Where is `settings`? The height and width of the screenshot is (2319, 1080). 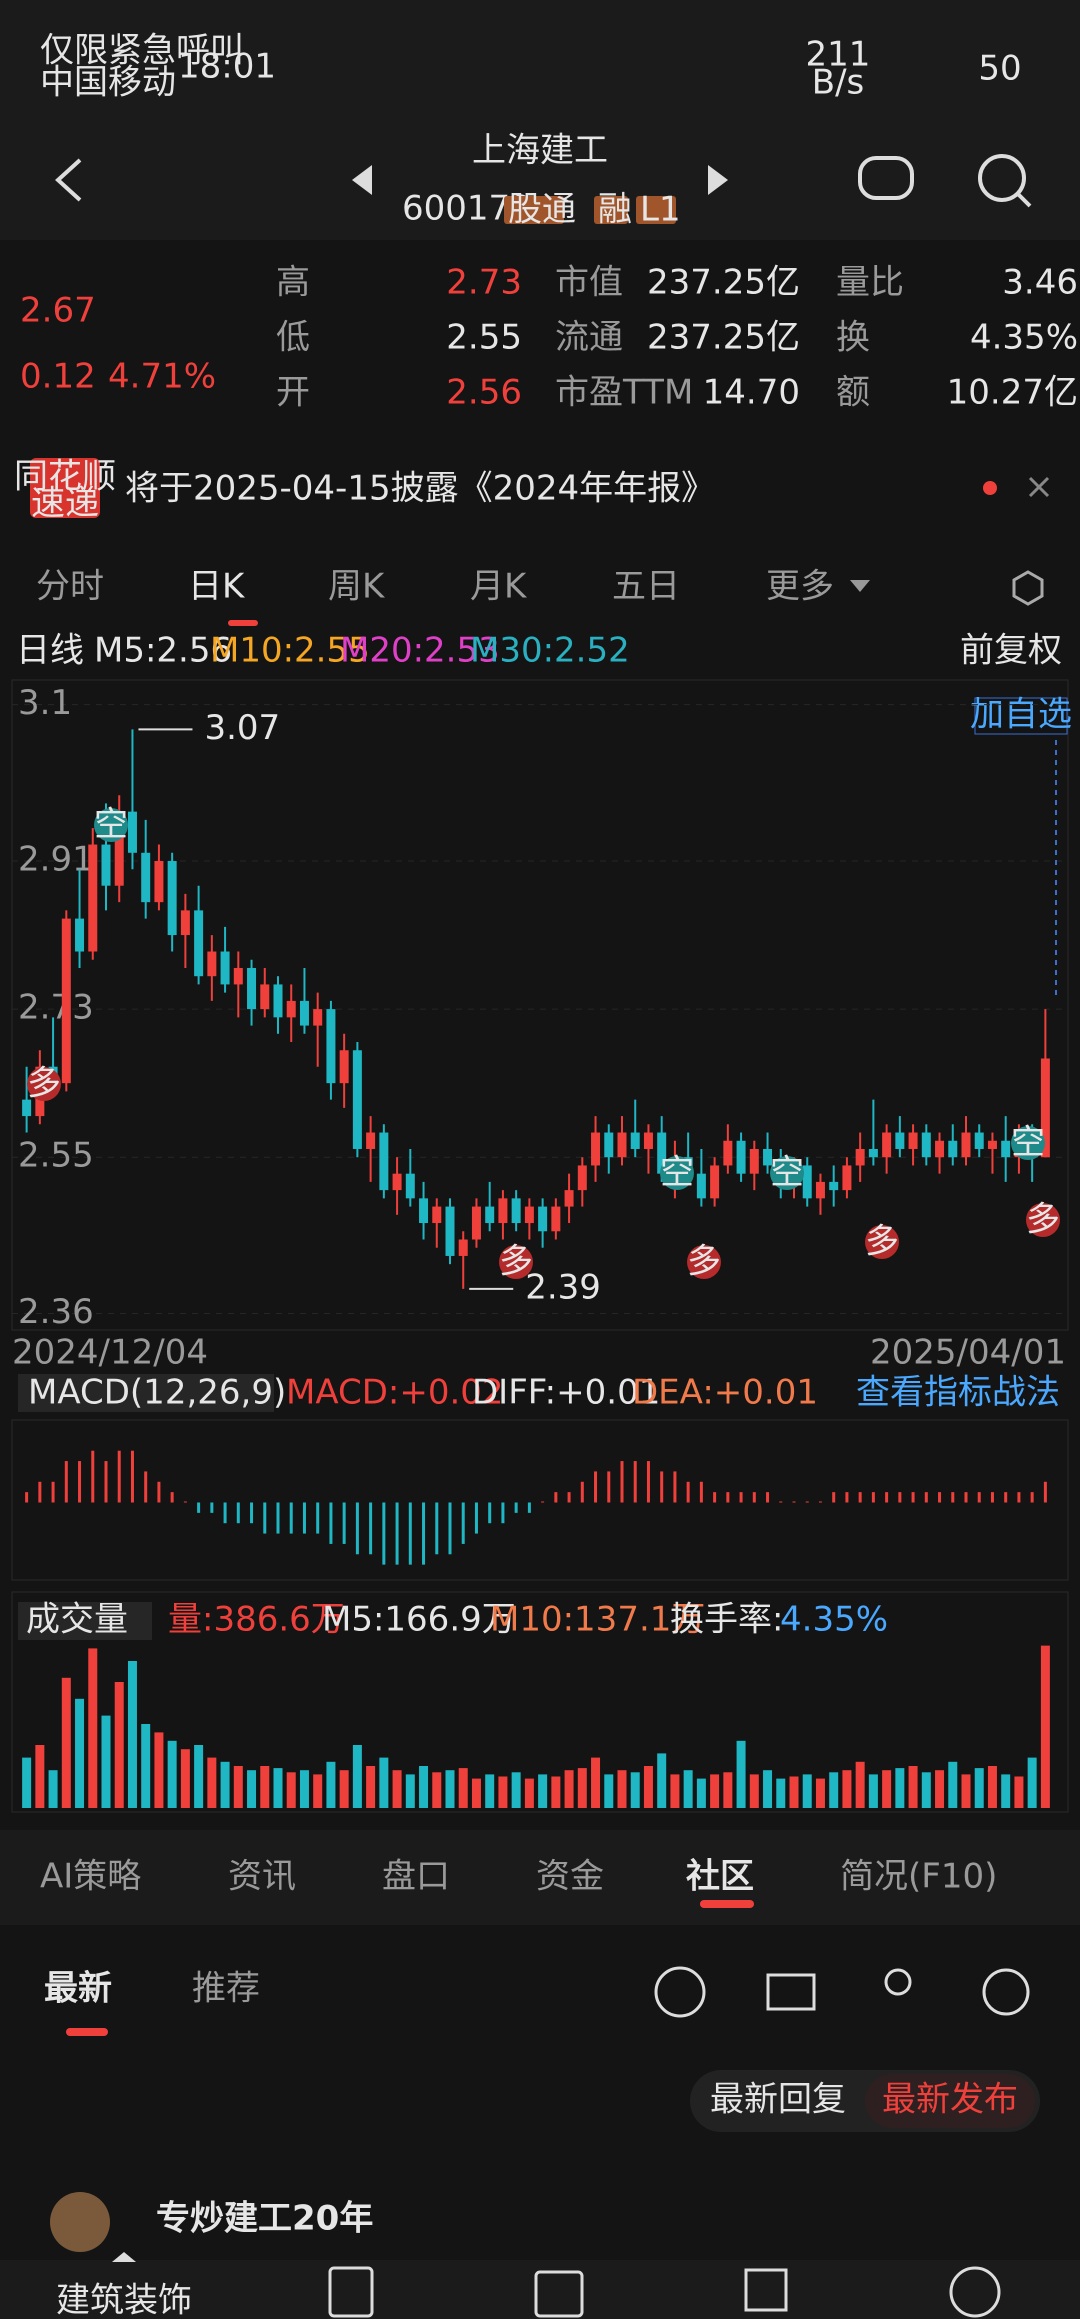
settings is located at coordinates (1028, 588).